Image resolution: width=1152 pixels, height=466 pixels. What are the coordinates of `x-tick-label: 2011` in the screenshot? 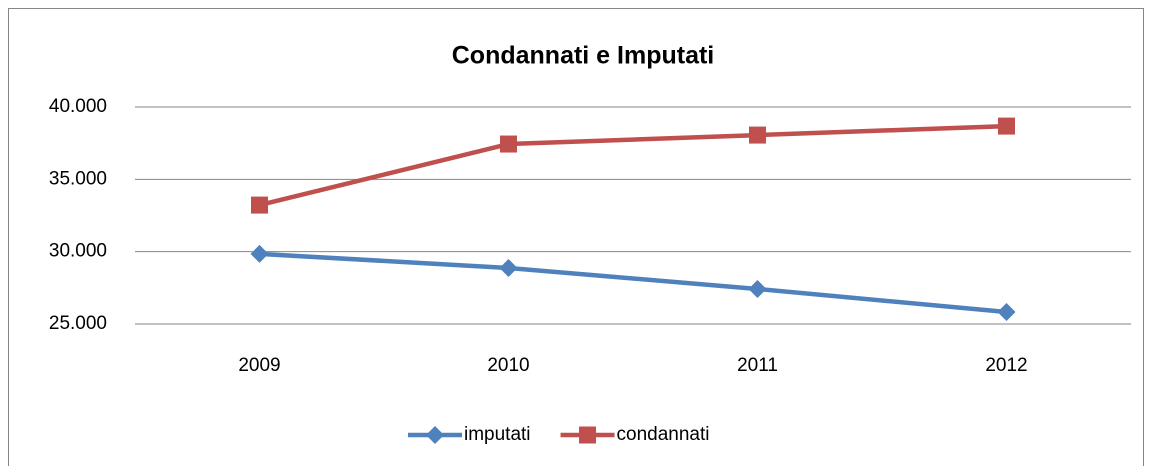 It's located at (757, 365).